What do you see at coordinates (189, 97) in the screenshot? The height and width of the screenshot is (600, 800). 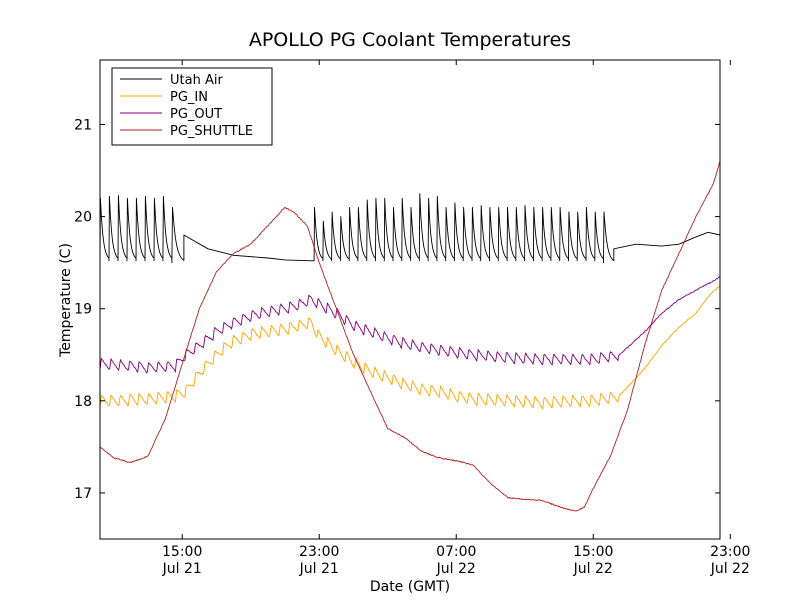 I see `legend-label-pg-in: PG_IN` at bounding box center [189, 97].